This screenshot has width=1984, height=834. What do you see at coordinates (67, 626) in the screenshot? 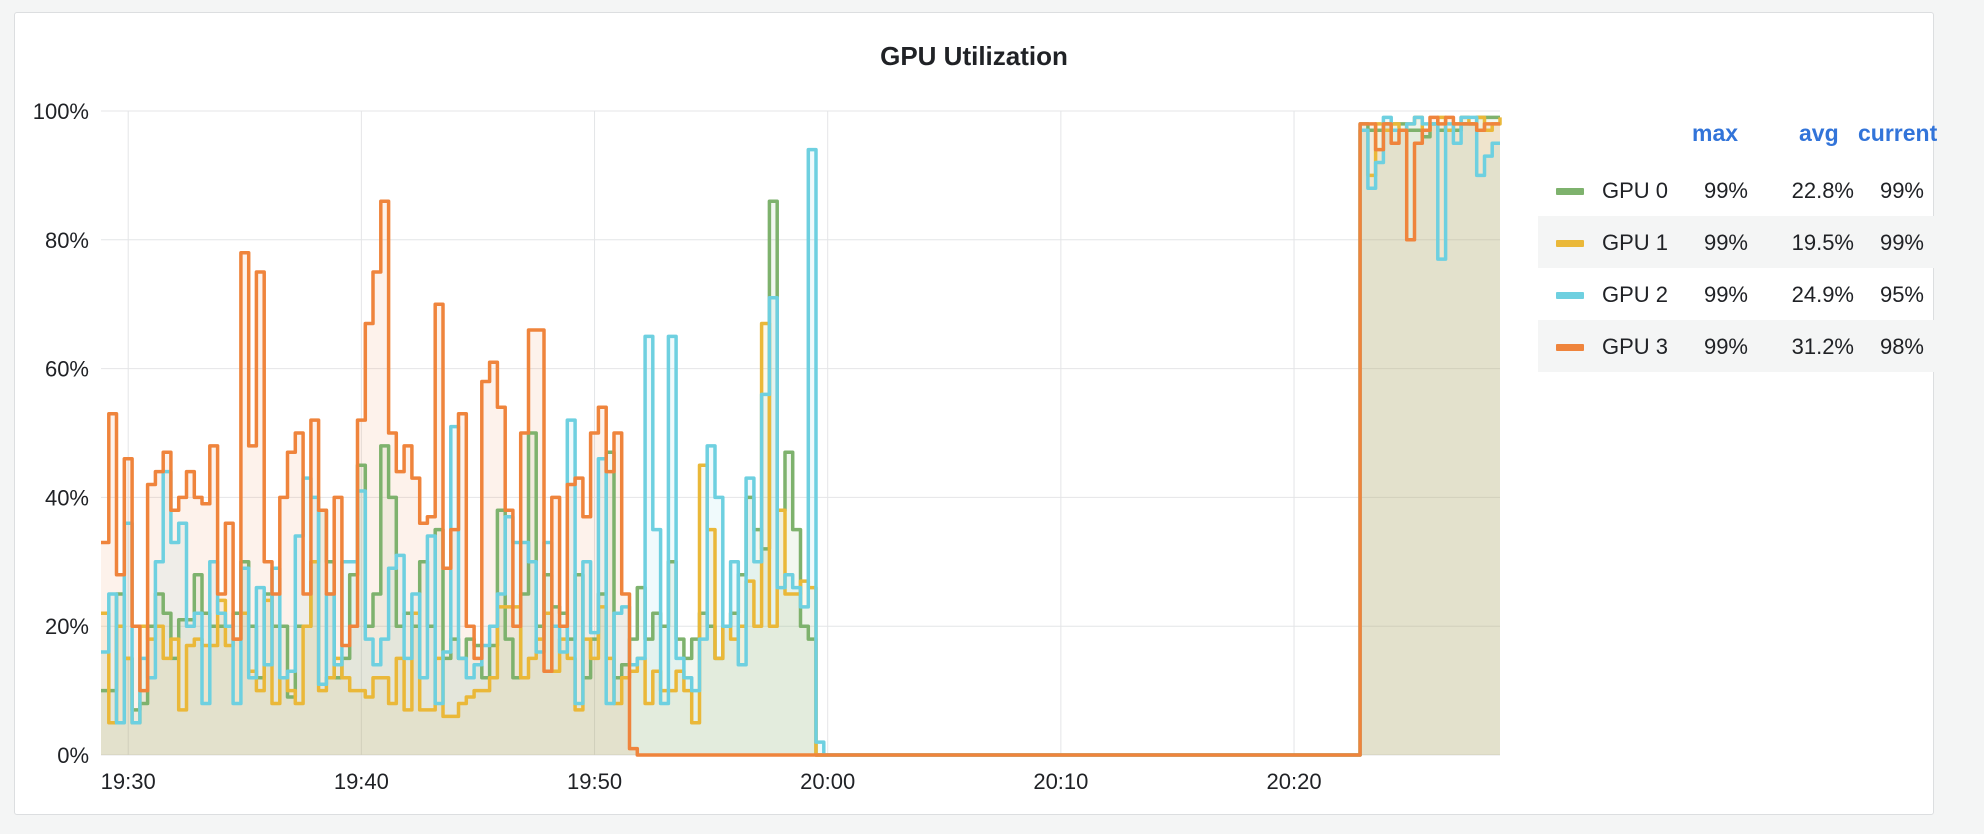
I see `y-tick-label: 20%` at bounding box center [67, 626].